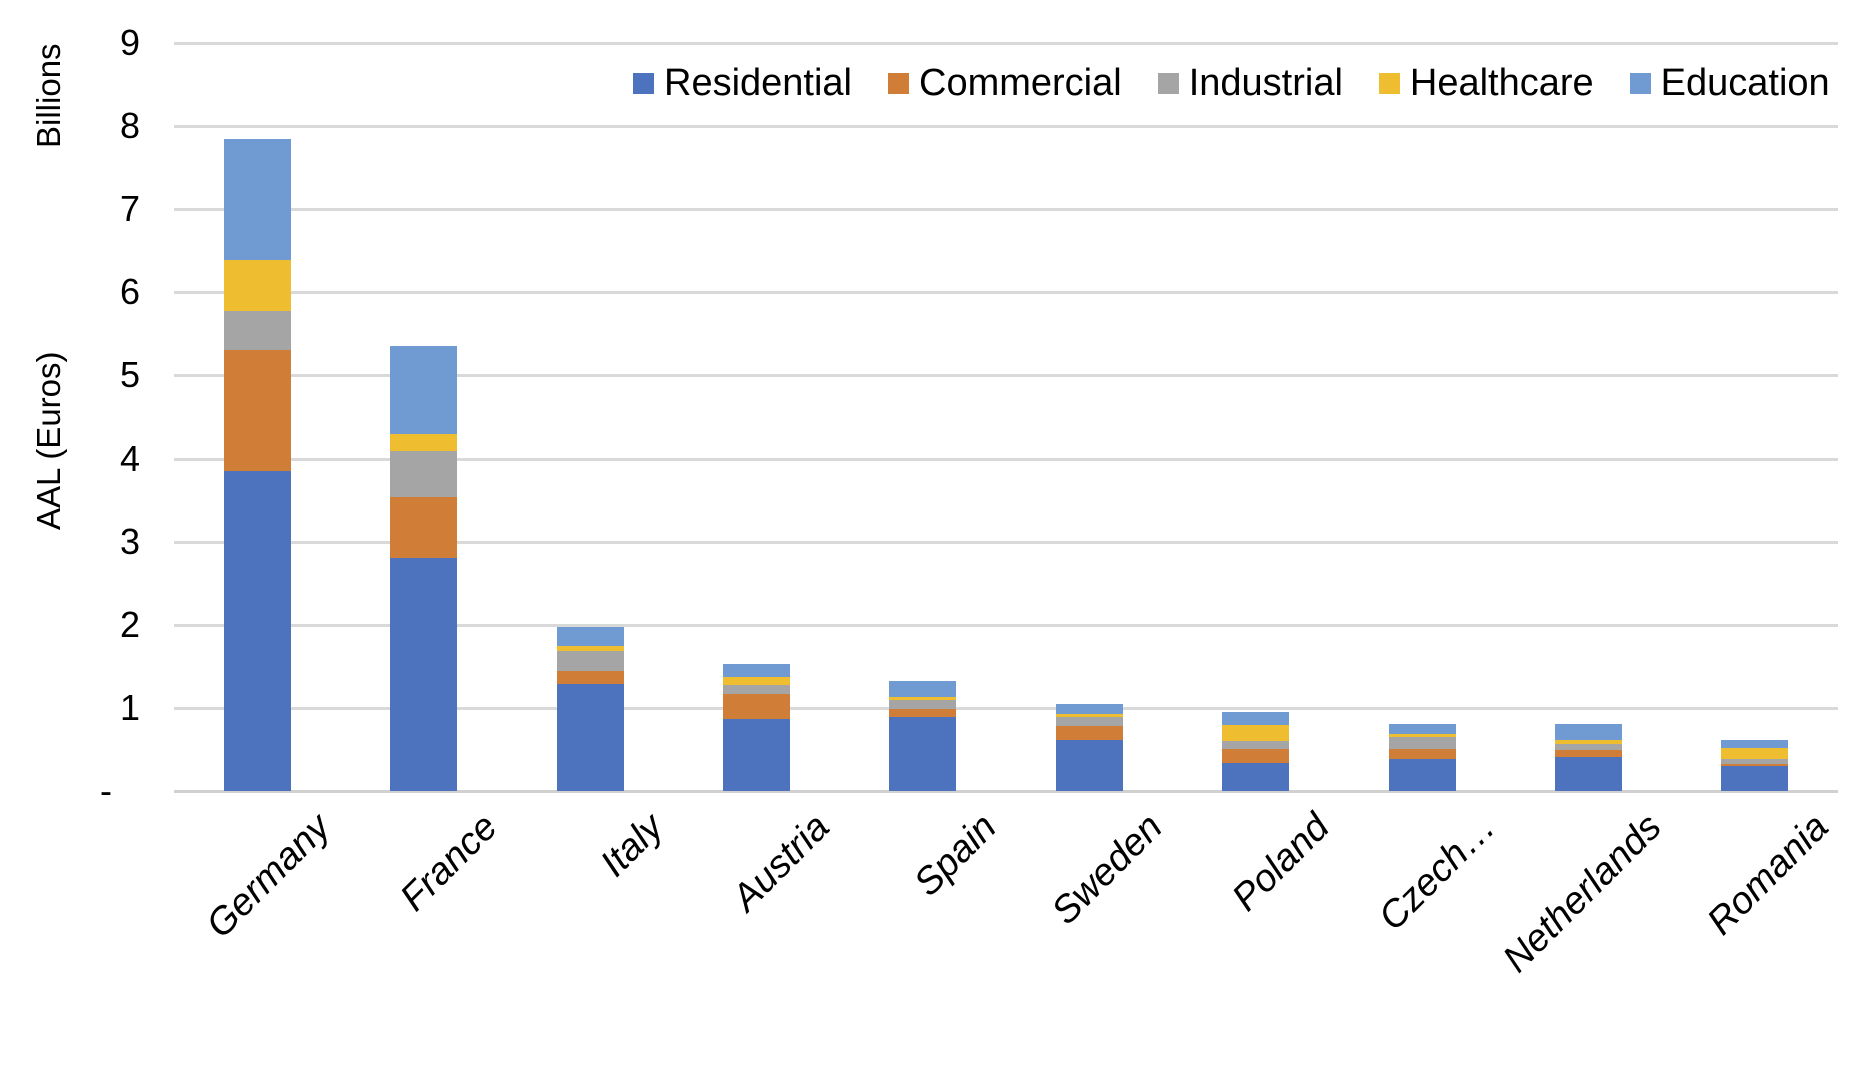 The image size is (1866, 1077). I want to click on legend-label: Commercial, so click(1020, 83).